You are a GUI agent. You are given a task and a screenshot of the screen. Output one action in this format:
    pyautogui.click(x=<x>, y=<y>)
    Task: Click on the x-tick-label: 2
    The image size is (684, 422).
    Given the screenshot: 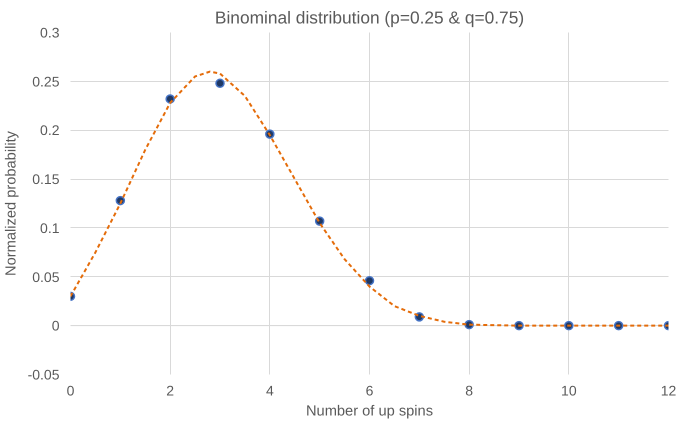 What is the action you would take?
    pyautogui.click(x=170, y=390)
    